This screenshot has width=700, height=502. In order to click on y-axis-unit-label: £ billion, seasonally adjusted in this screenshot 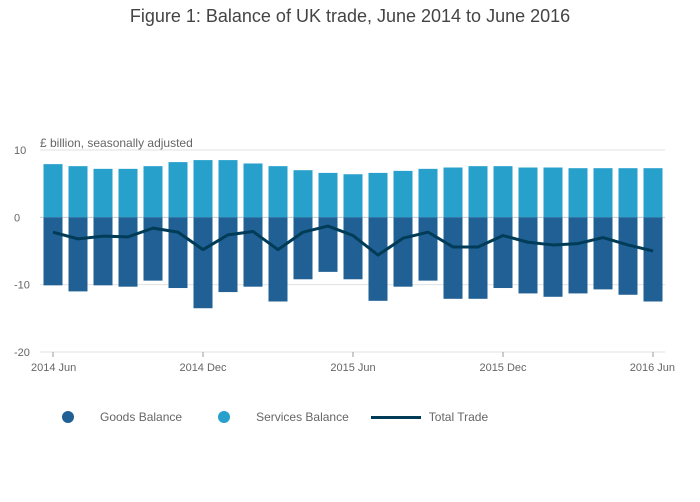, I will do `click(116, 143)`.